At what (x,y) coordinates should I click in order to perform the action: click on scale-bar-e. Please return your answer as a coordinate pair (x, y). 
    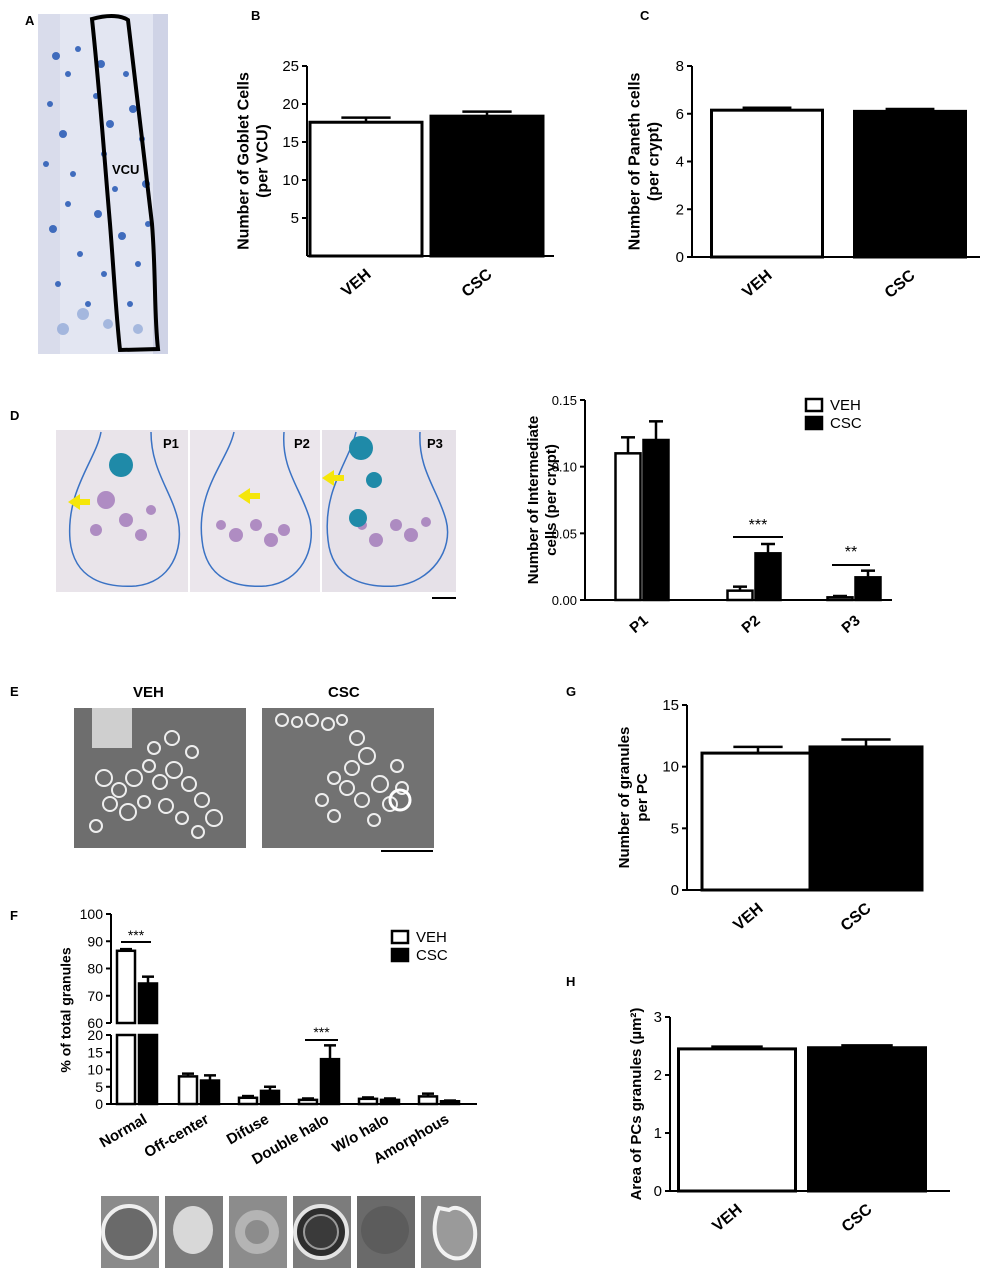
    Looking at the image, I should click on (407, 851).